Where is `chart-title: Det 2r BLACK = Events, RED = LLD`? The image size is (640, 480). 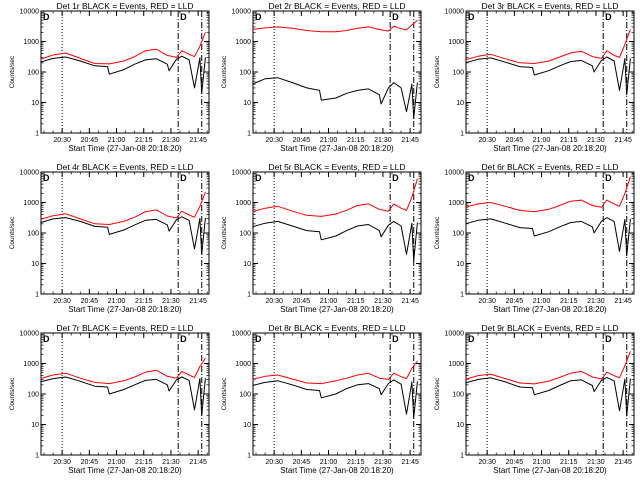
chart-title: Det 2r BLACK = Events, RED = LLD is located at coordinates (336, 6).